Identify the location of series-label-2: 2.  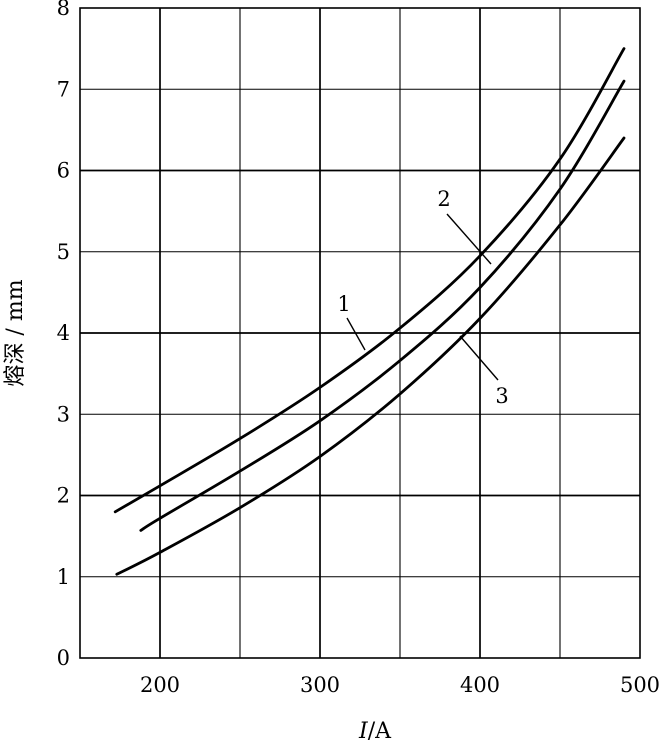
(443, 199).